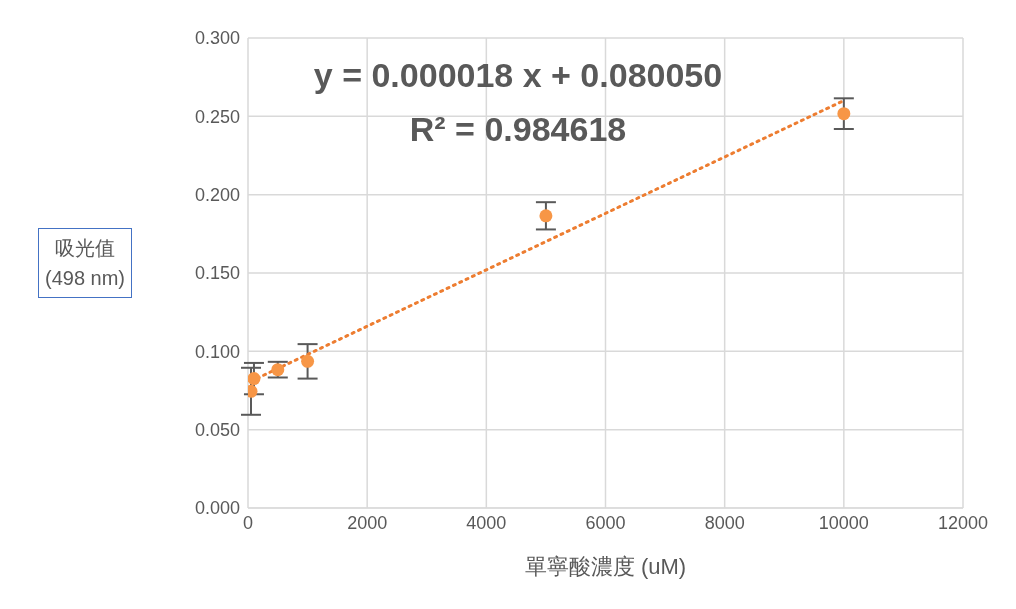  Describe the element at coordinates (217, 430) in the screenshot. I see `y-tick-label: 0.050` at that location.